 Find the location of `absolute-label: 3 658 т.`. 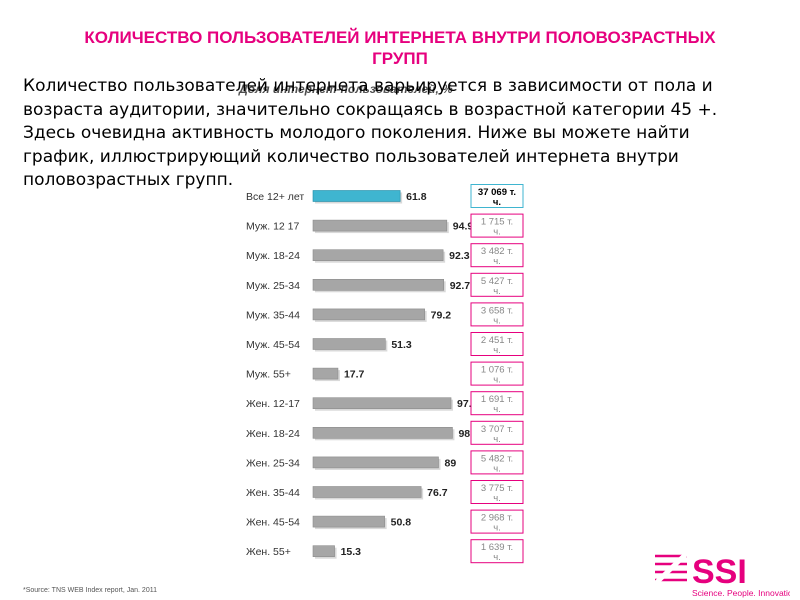

absolute-label: 3 658 т. is located at coordinates (497, 310).